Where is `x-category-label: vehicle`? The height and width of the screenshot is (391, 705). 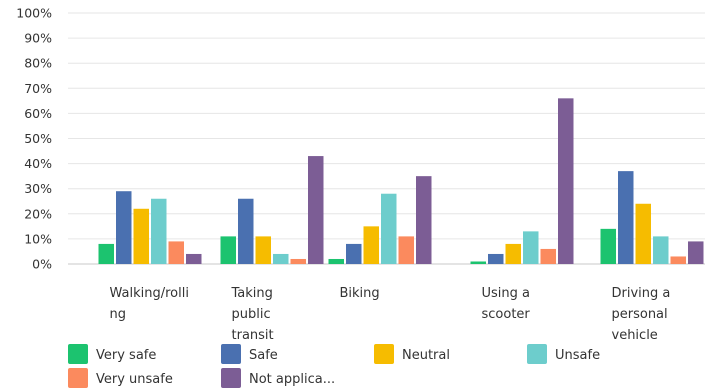 x-category-label: vehicle is located at coordinates (635, 335).